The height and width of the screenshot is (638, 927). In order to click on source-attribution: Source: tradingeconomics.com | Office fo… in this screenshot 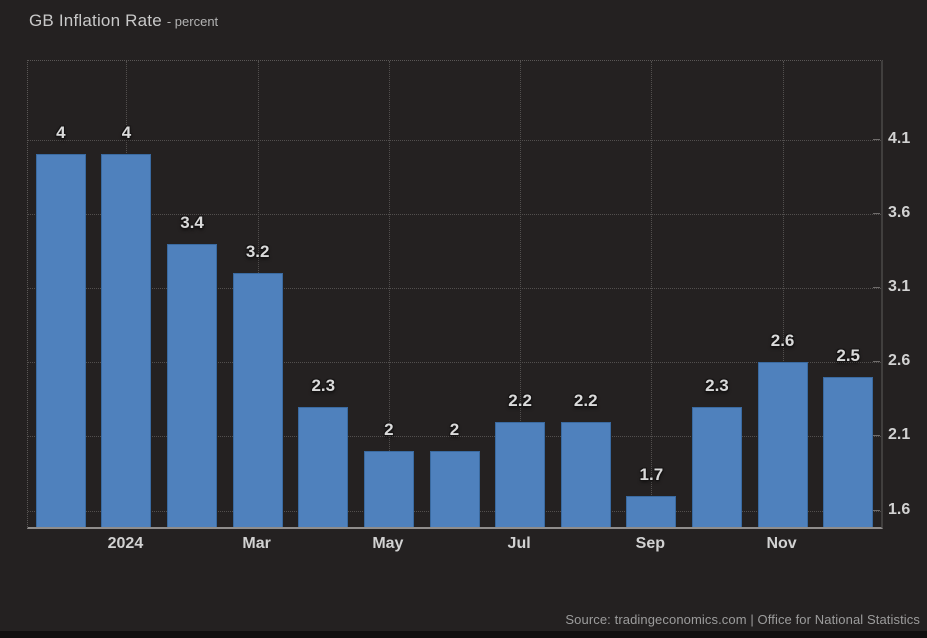, I will do `click(742, 619)`.